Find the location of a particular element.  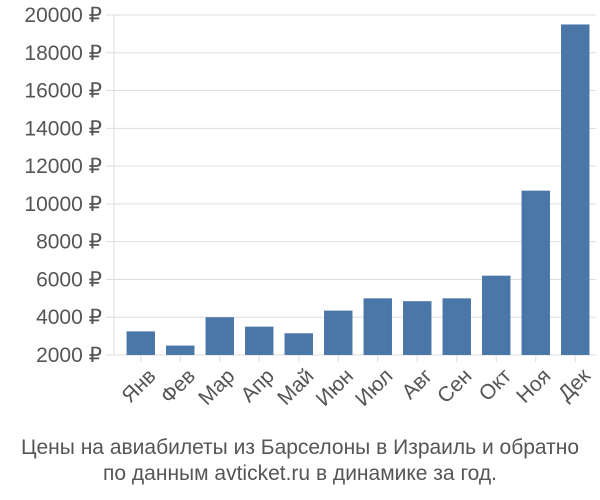

y-tick-label: 10000 ₽ is located at coordinates (63, 204).